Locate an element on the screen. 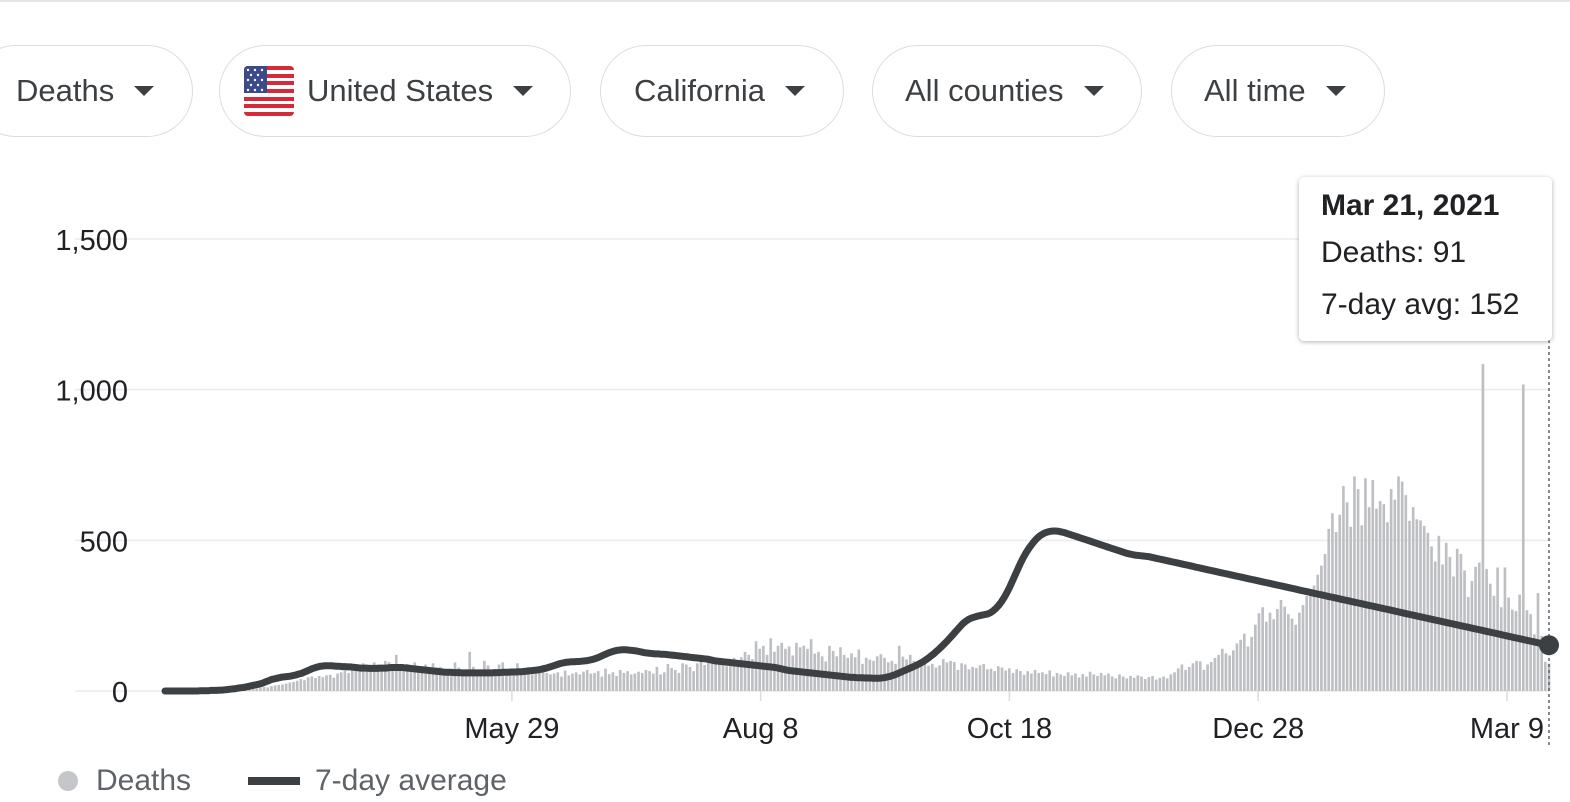 This screenshot has height=802, width=1570. legend-average-label: 7-day average is located at coordinates (411, 780).